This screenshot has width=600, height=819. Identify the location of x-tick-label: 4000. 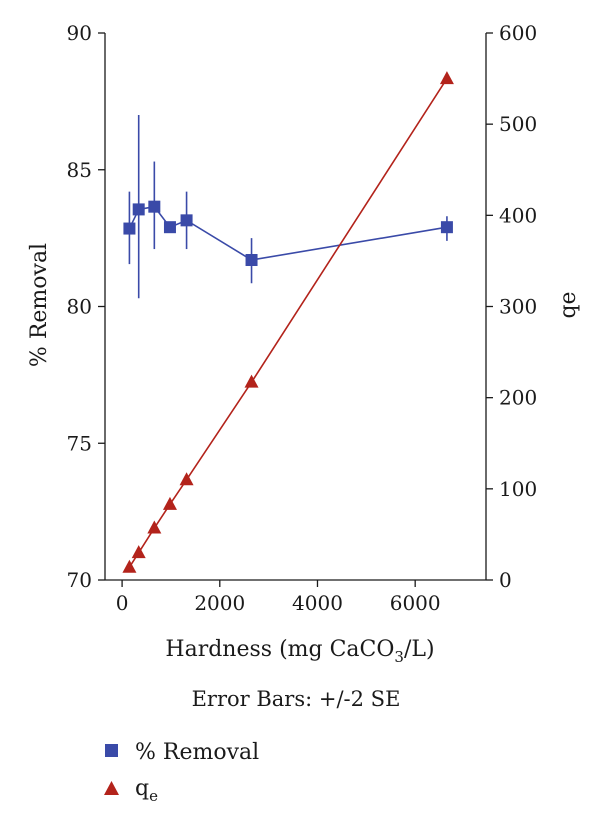
(317, 603).